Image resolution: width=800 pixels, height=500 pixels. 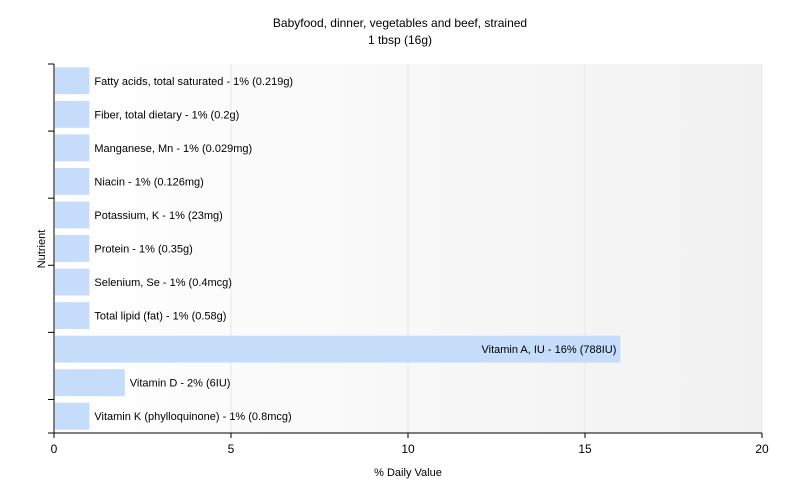 I want to click on bar-label: Vitamin A, IU - 16% (788IU), so click(x=548, y=350).